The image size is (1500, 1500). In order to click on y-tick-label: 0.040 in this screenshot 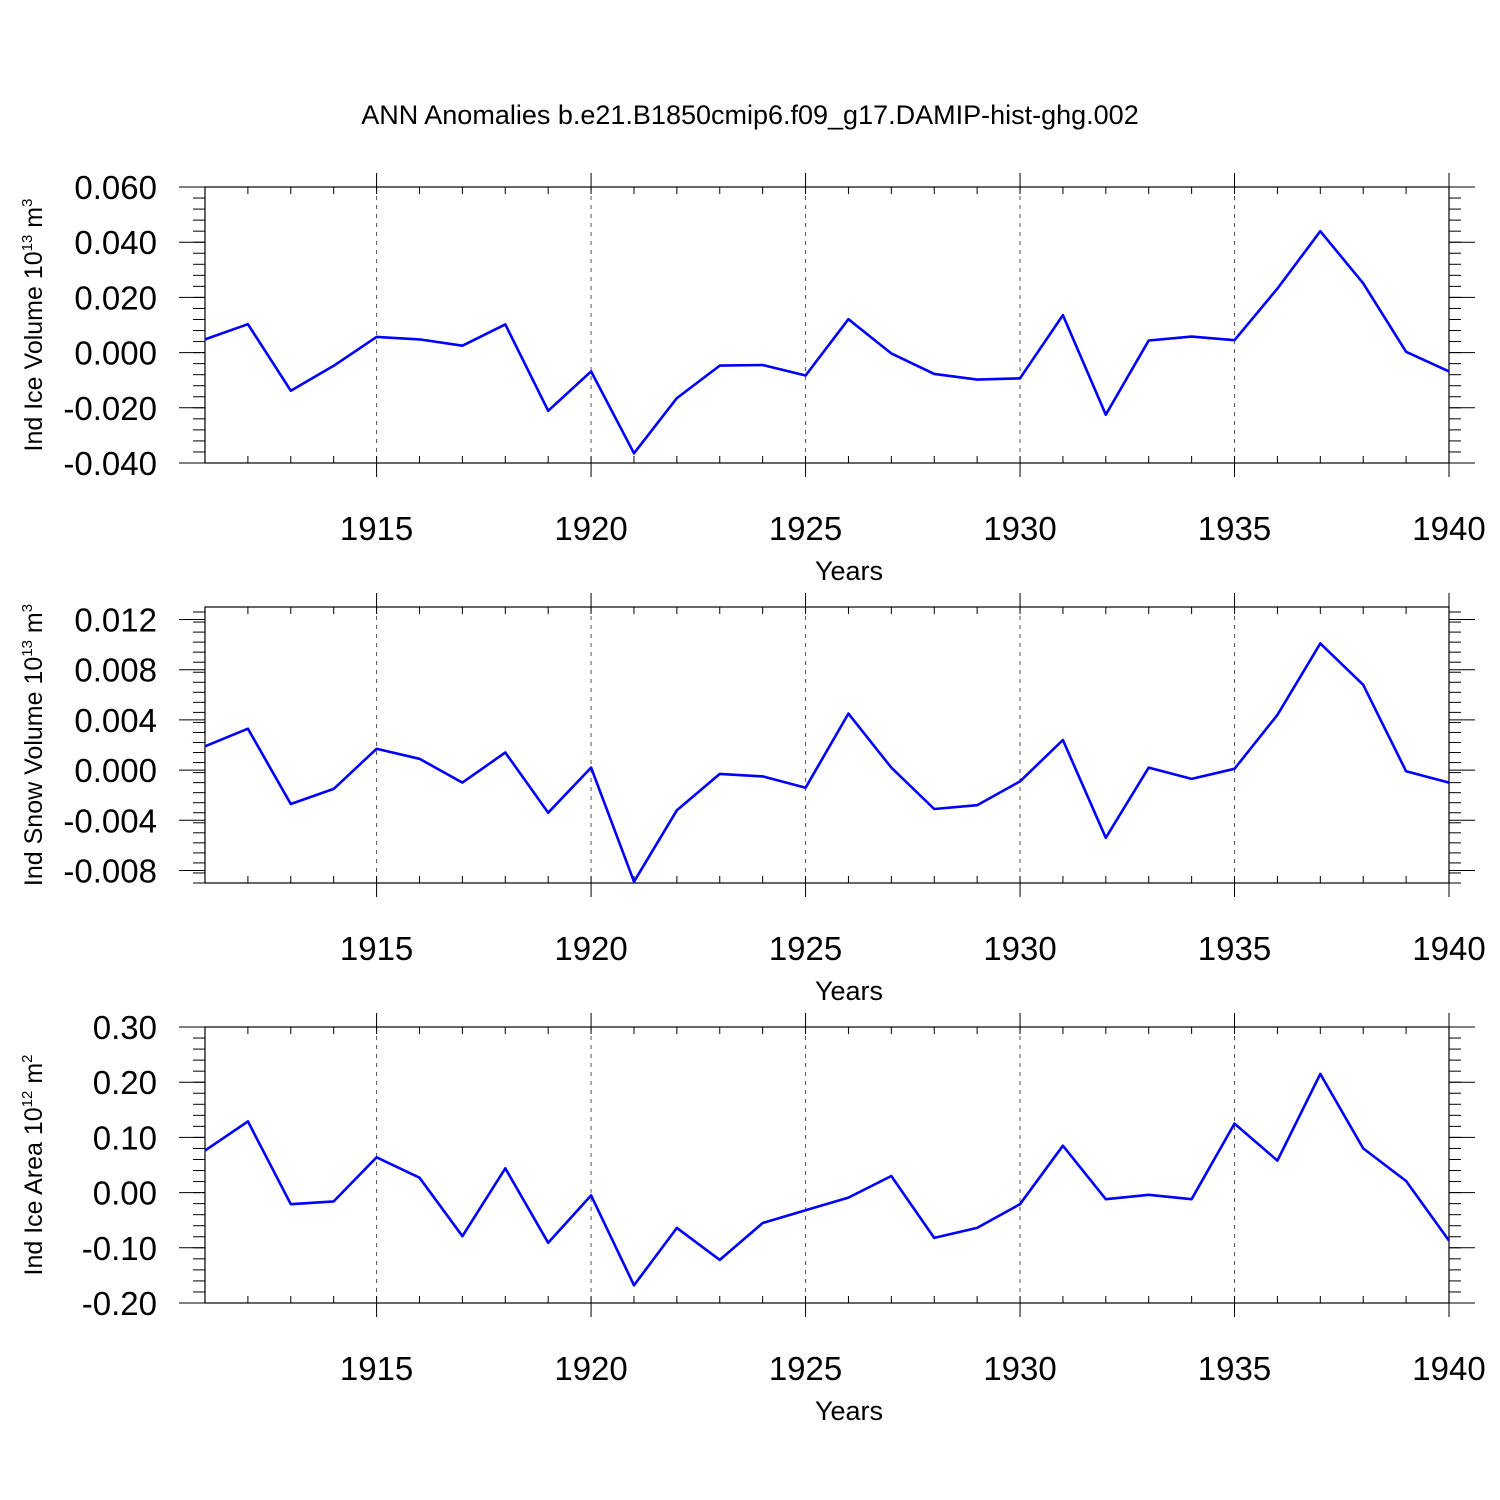, I will do `click(115, 242)`.